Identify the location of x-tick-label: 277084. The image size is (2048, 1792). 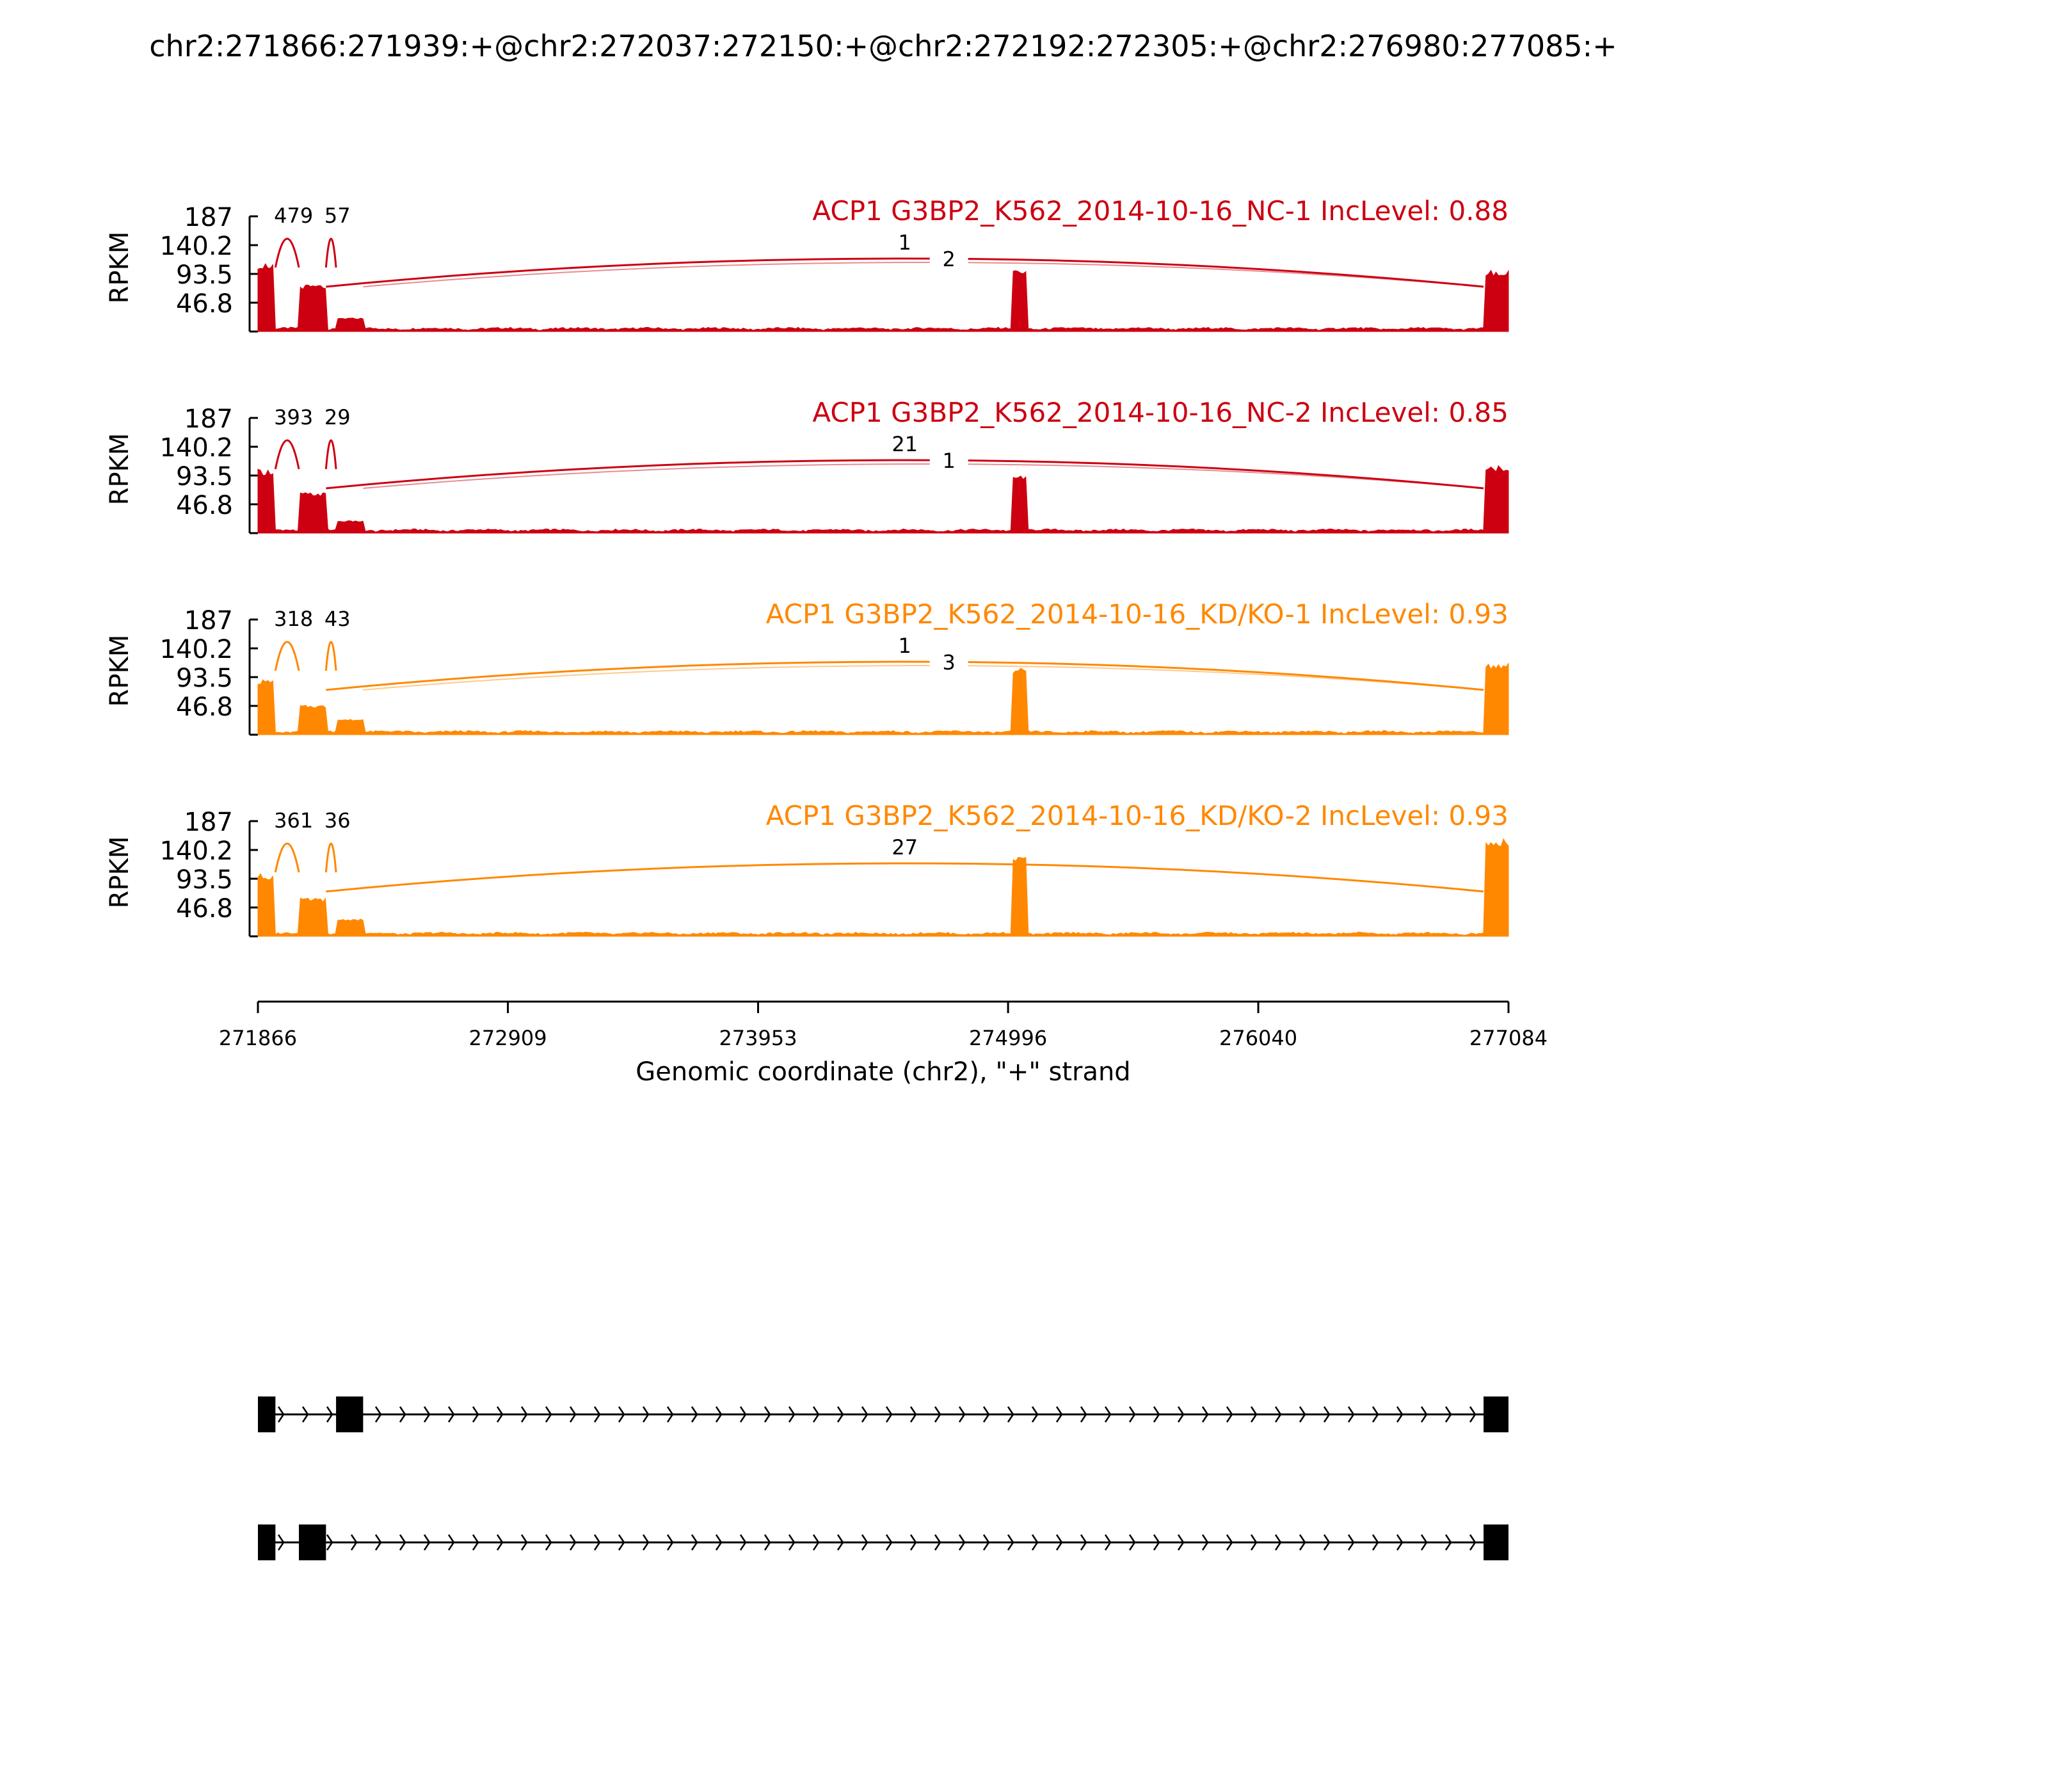
(1508, 1038).